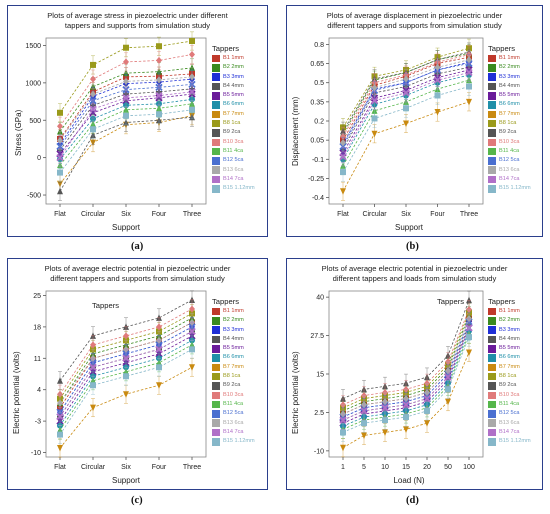  I want to click on x-tick-label: Four, so click(159, 467).